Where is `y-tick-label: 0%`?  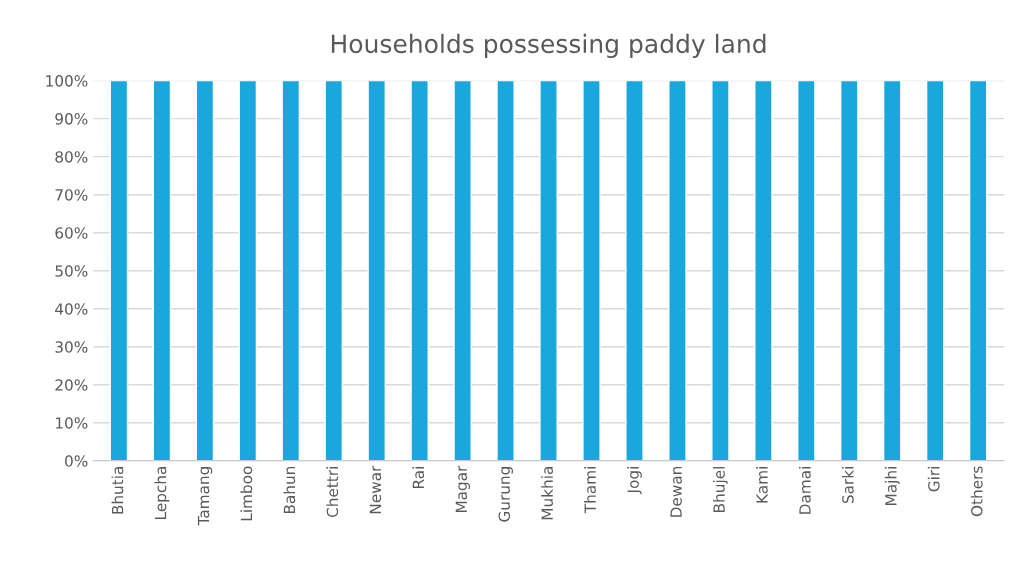 y-tick-label: 0% is located at coordinates (76, 461).